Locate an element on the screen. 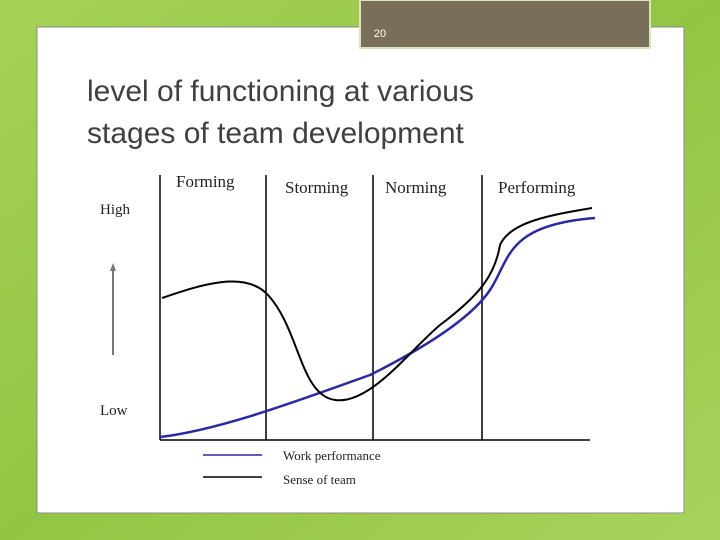 The image size is (720, 540). arrow-head is located at coordinates (113, 267).